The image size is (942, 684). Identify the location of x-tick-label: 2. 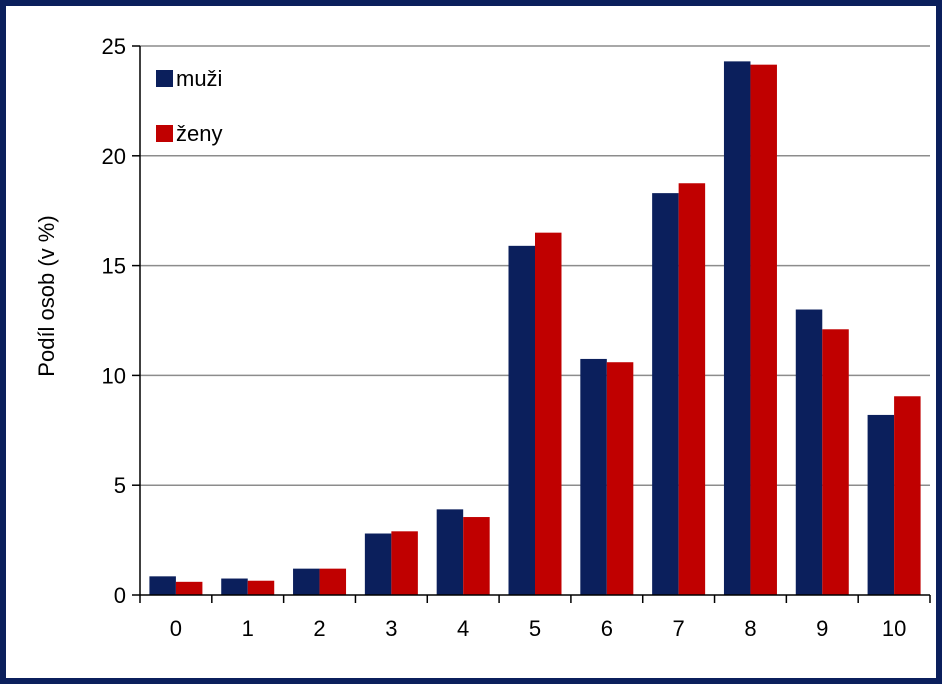
(319, 628).